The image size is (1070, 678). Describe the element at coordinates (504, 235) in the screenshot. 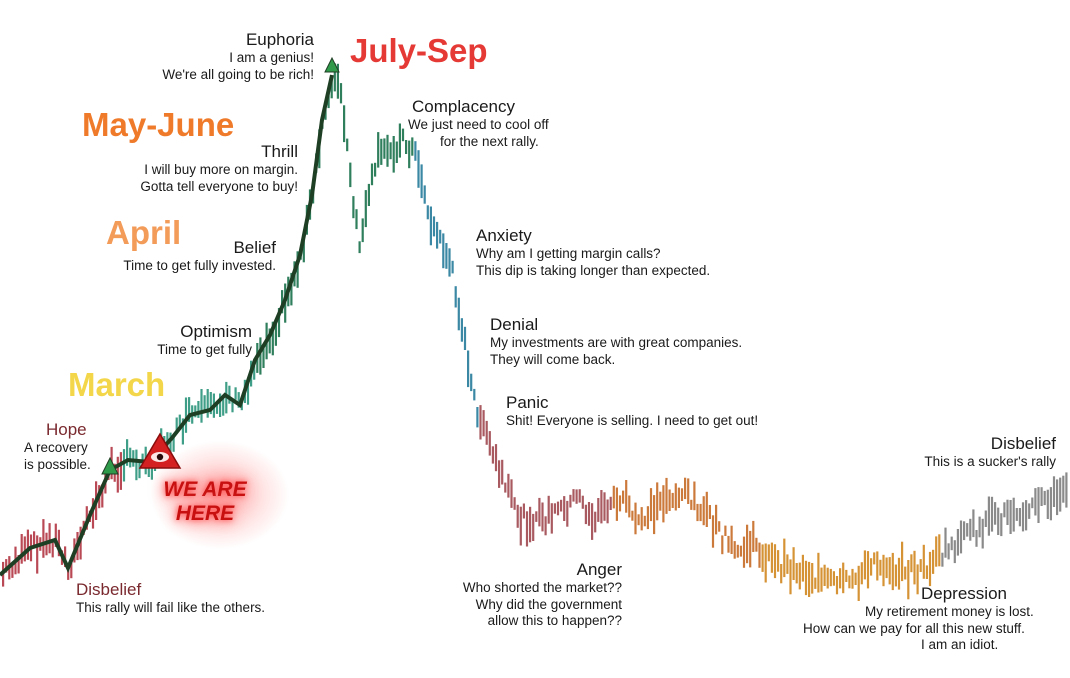

I see `stage-name: Anxiety` at that location.